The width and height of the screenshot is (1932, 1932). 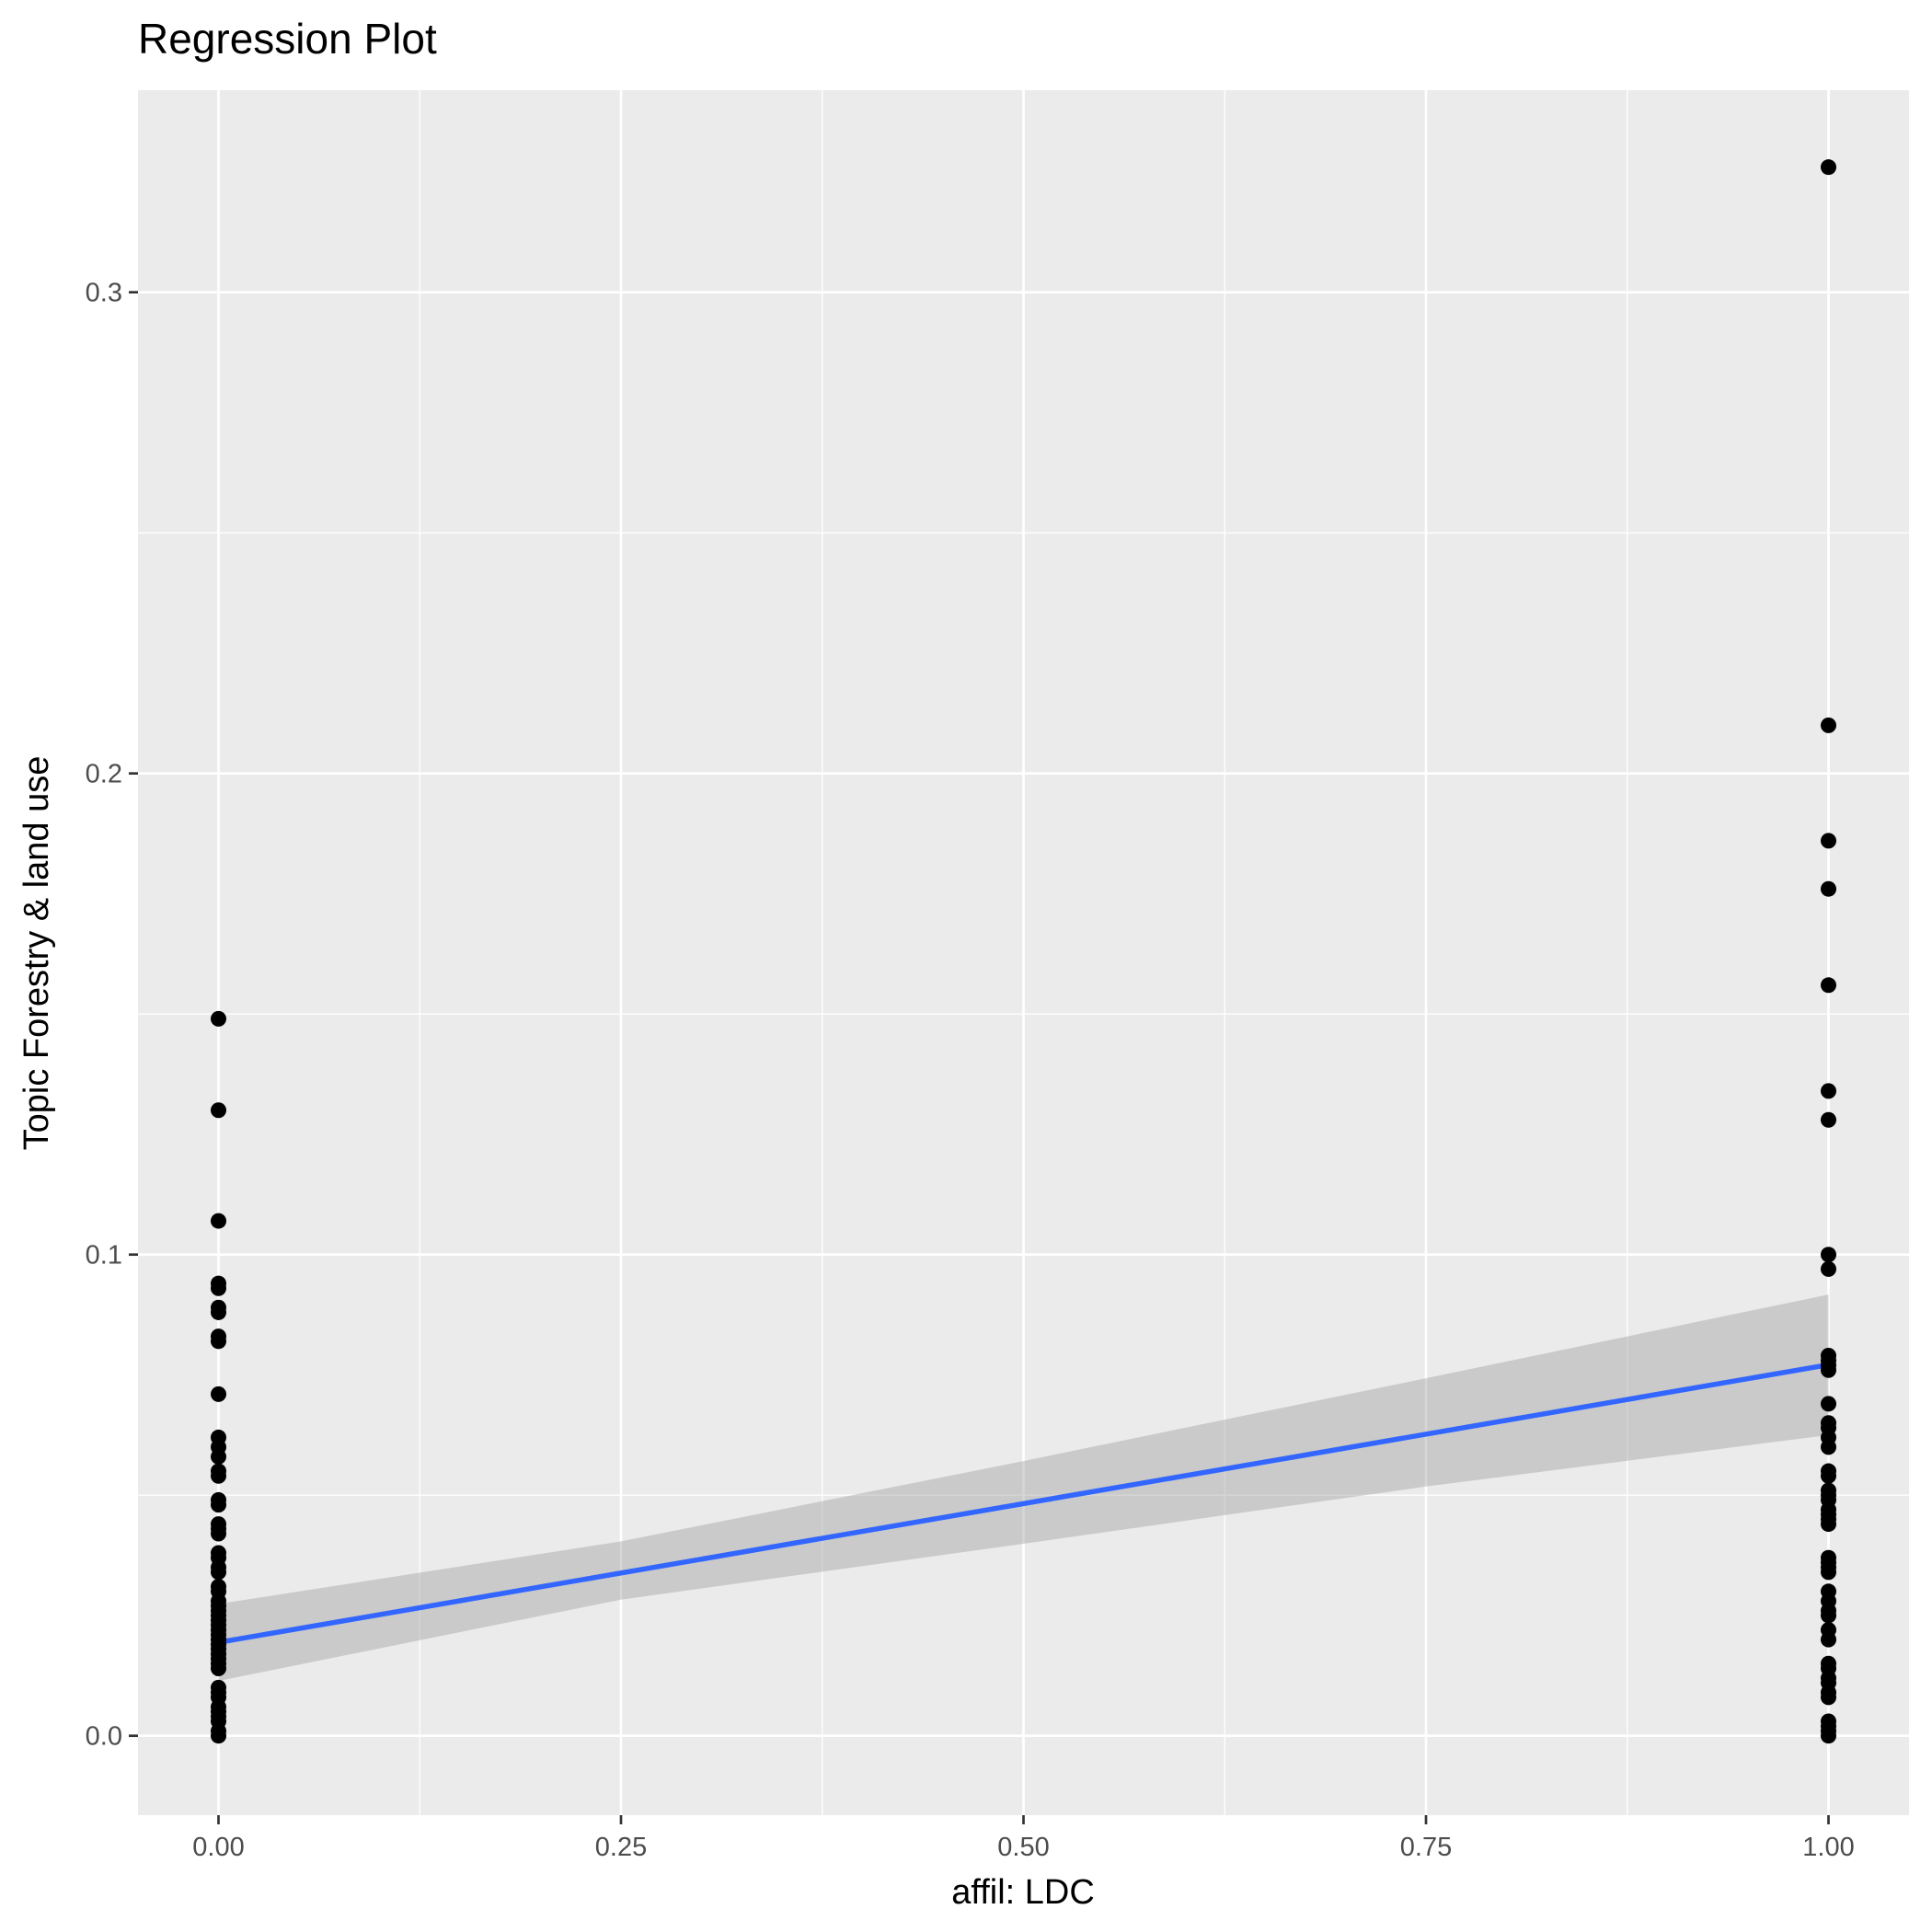 What do you see at coordinates (104, 1256) in the screenshot?
I see `y-tick-label: 0.1` at bounding box center [104, 1256].